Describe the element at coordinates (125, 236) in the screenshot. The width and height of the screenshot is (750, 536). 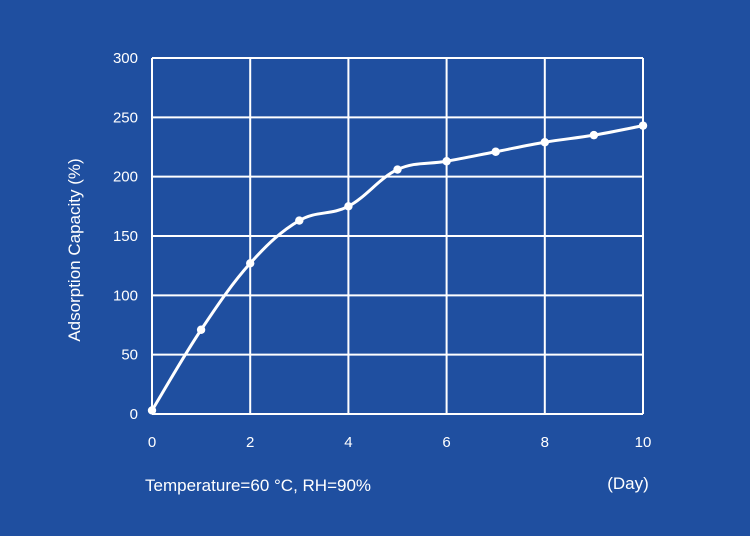
I see `y-tick-label: 150` at that location.